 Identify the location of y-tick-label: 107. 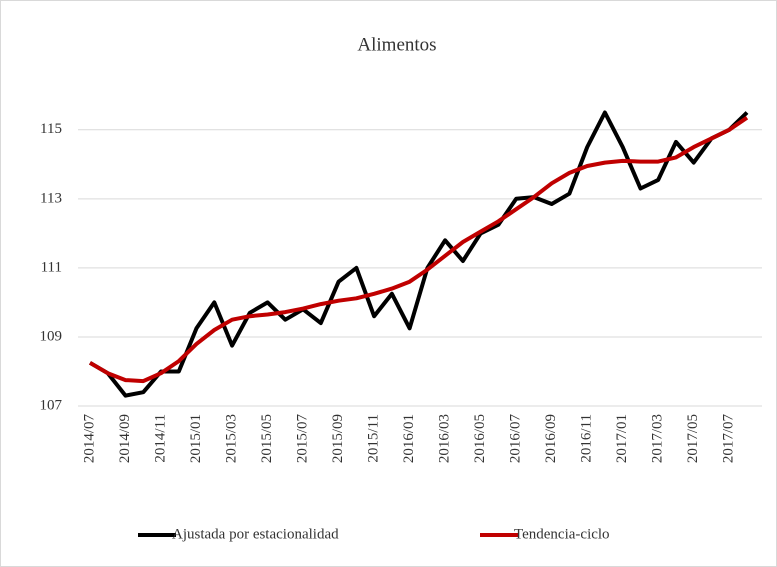
(51, 405).